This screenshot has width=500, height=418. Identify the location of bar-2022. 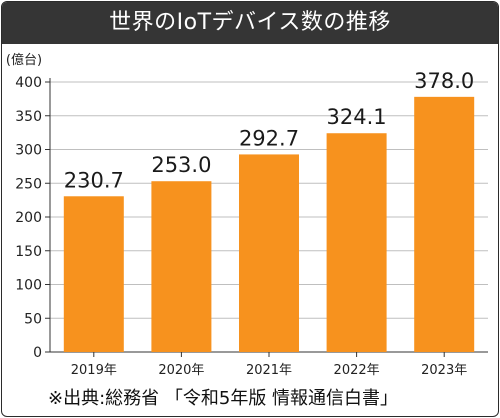
(356, 242).